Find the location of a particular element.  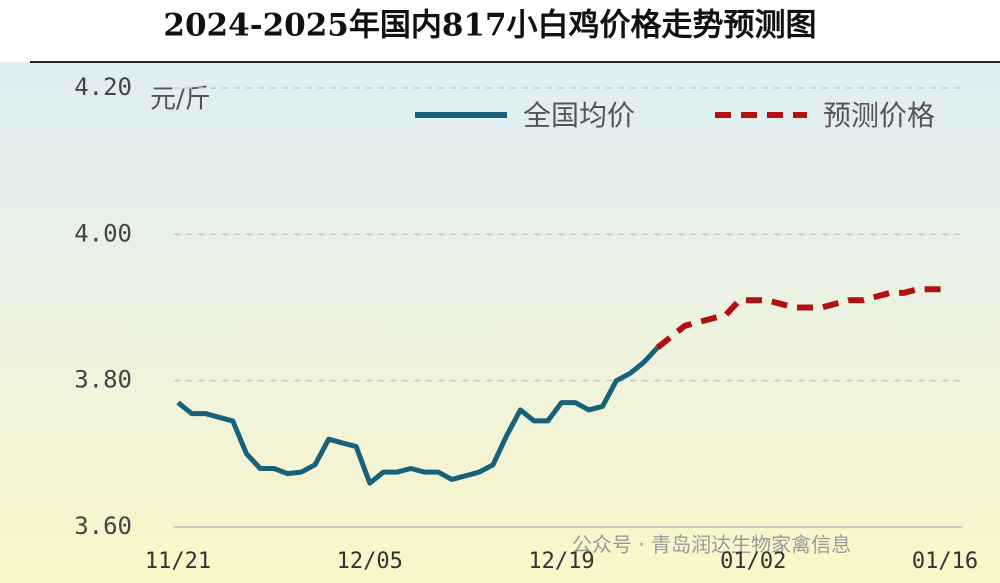

x-tick-label: 01/16 is located at coordinates (945, 561).